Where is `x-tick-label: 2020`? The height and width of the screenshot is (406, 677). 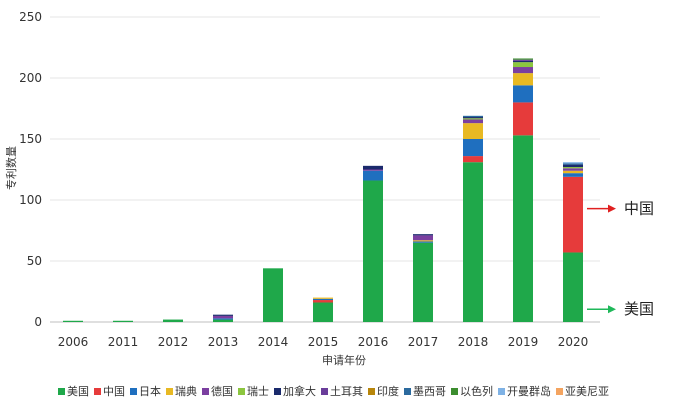 x-tick-label: 2020 is located at coordinates (573, 342).